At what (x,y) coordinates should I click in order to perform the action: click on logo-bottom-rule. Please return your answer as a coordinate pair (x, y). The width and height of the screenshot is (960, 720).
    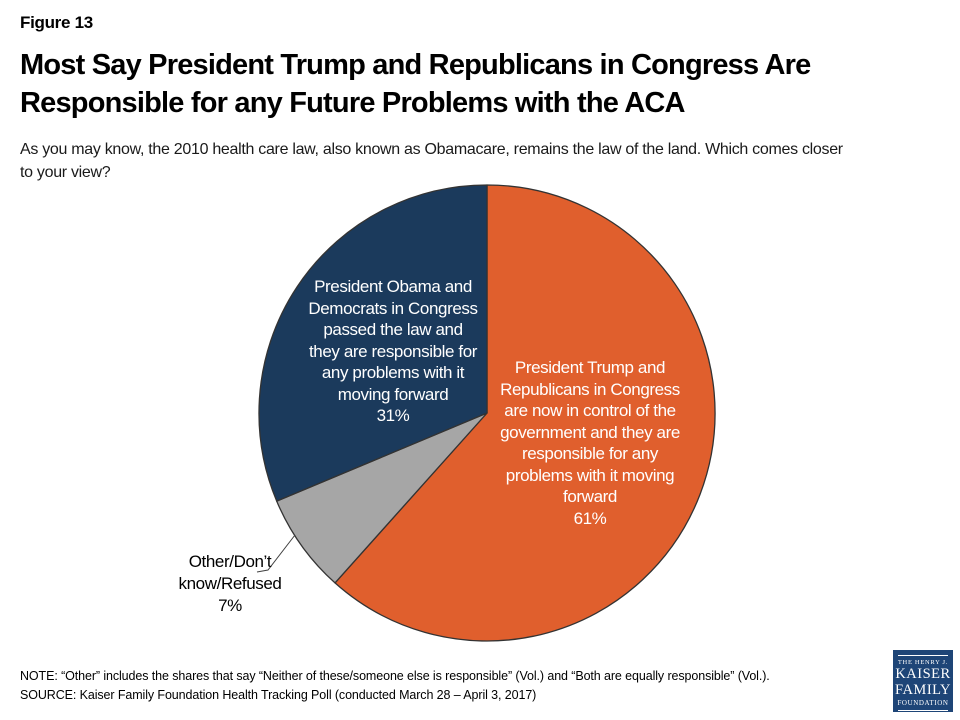
    Looking at the image, I should click on (923, 710).